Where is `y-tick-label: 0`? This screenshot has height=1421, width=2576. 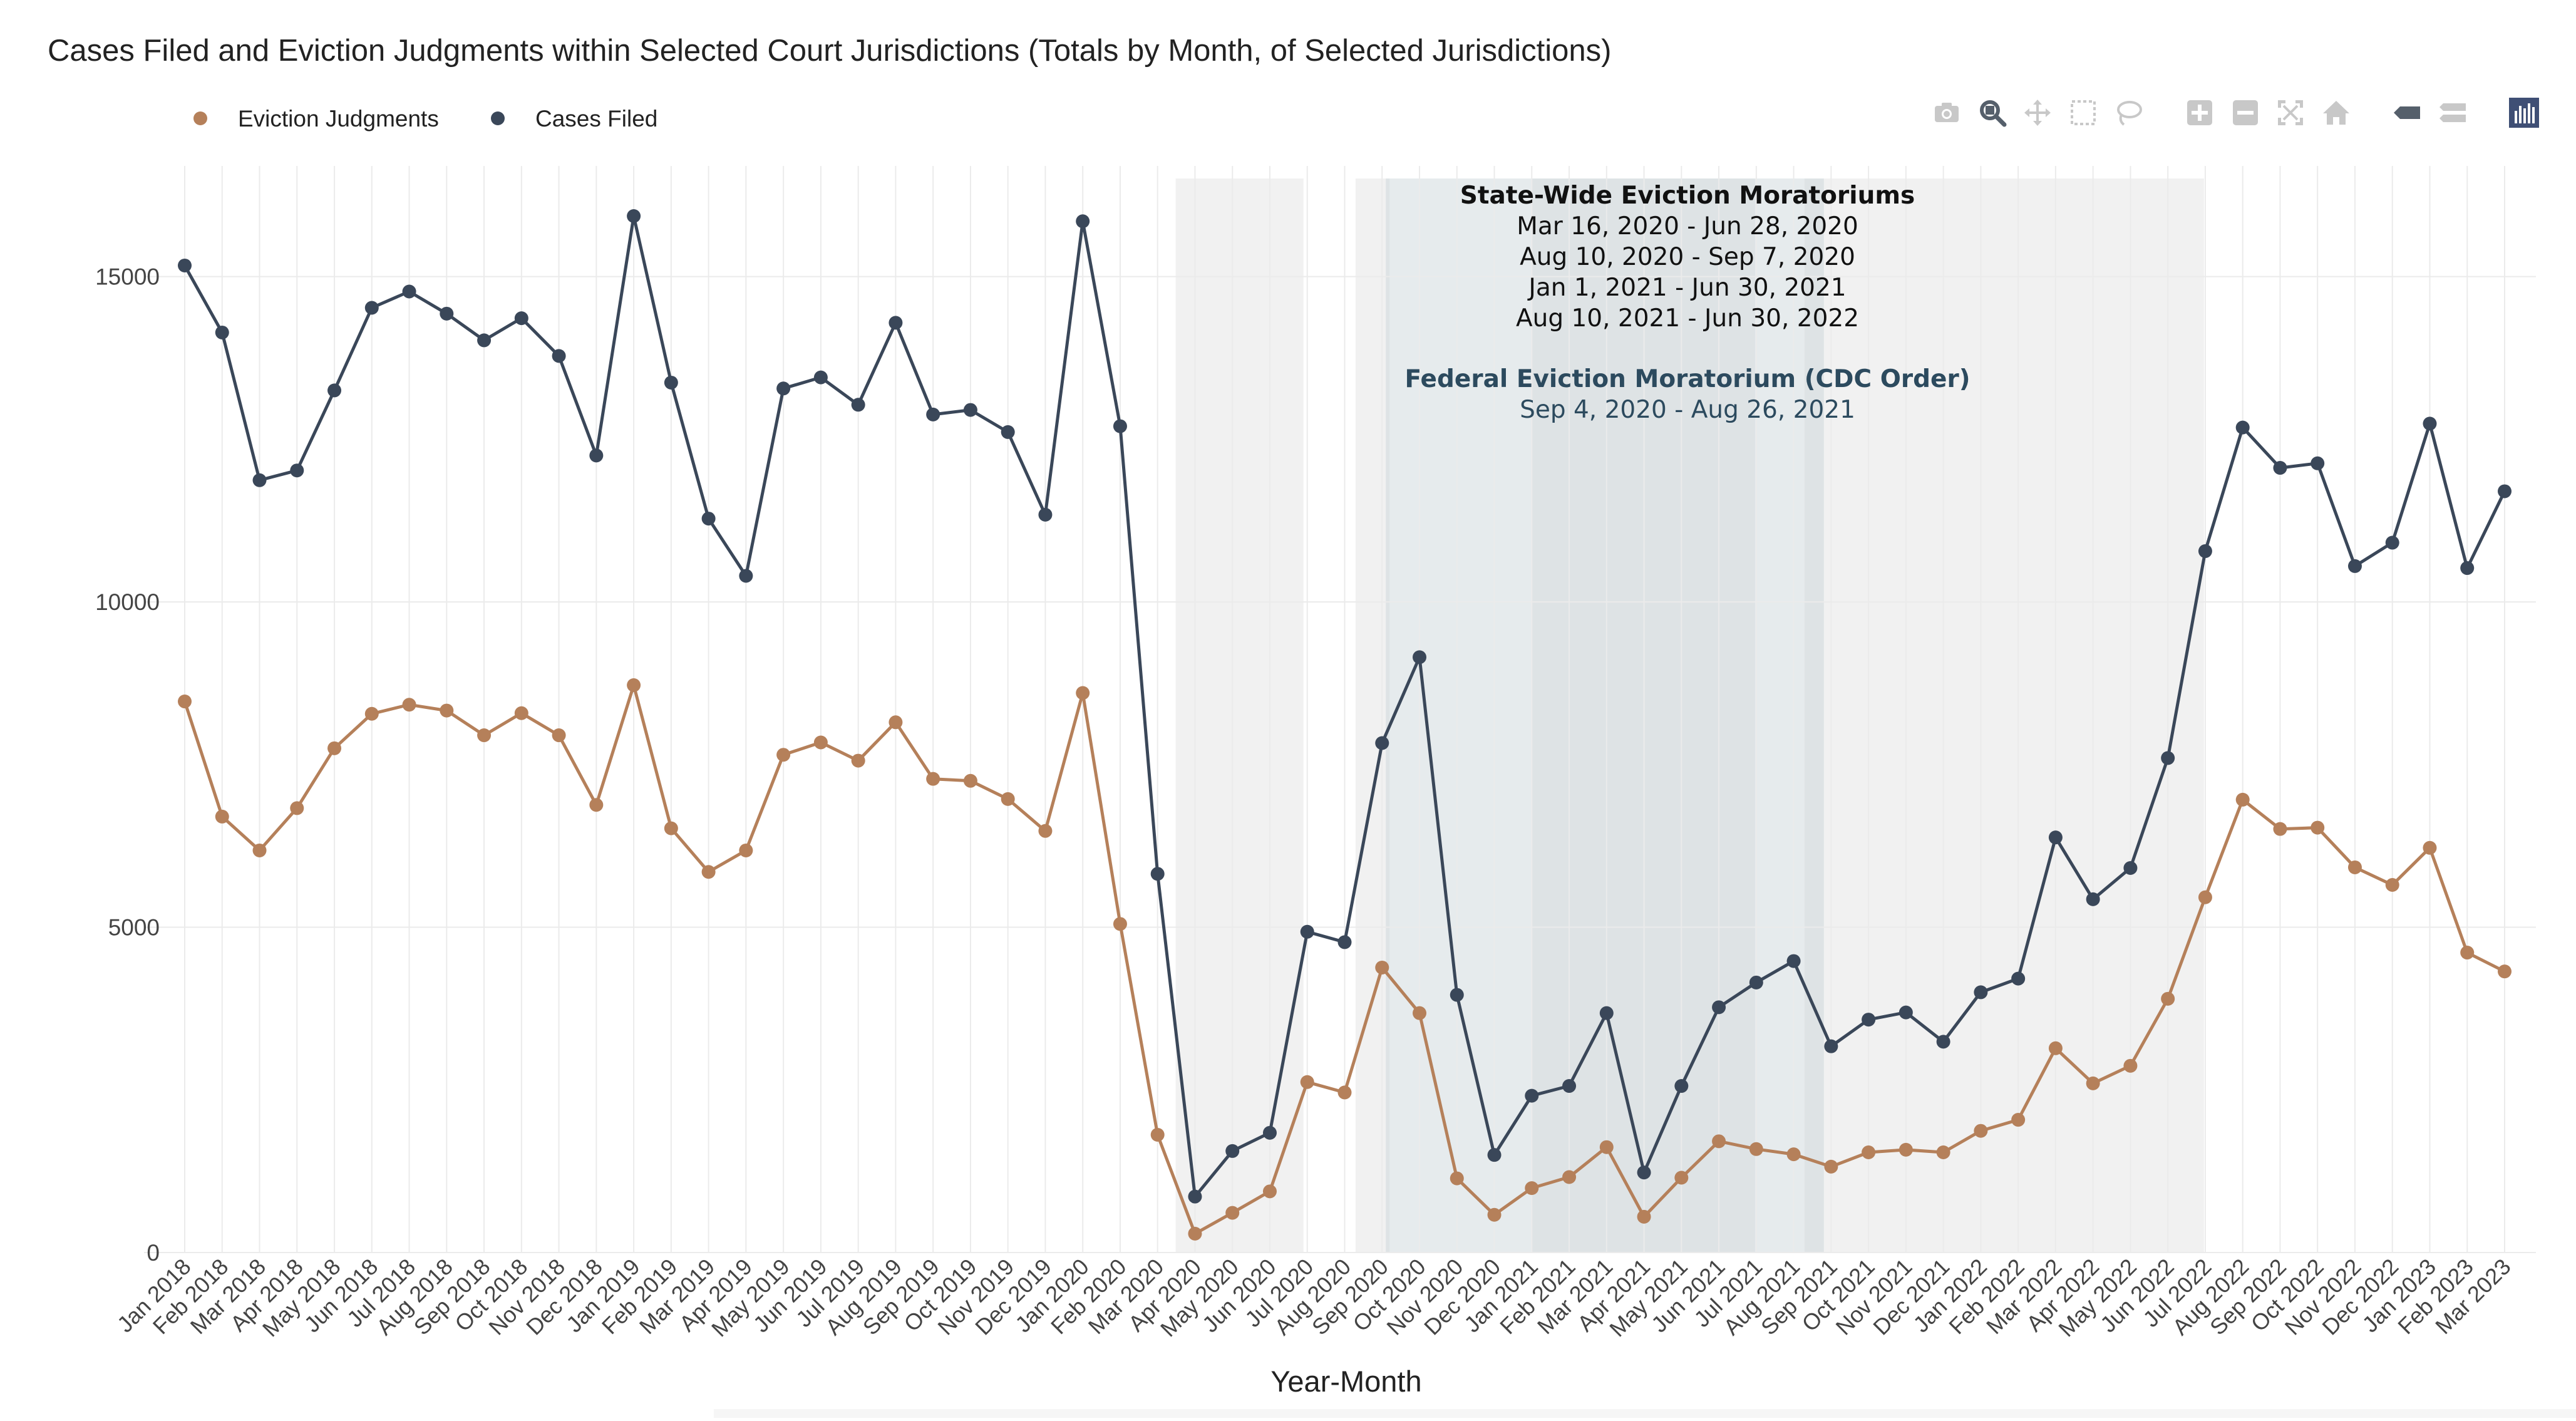
y-tick-label: 0 is located at coordinates (154, 1253).